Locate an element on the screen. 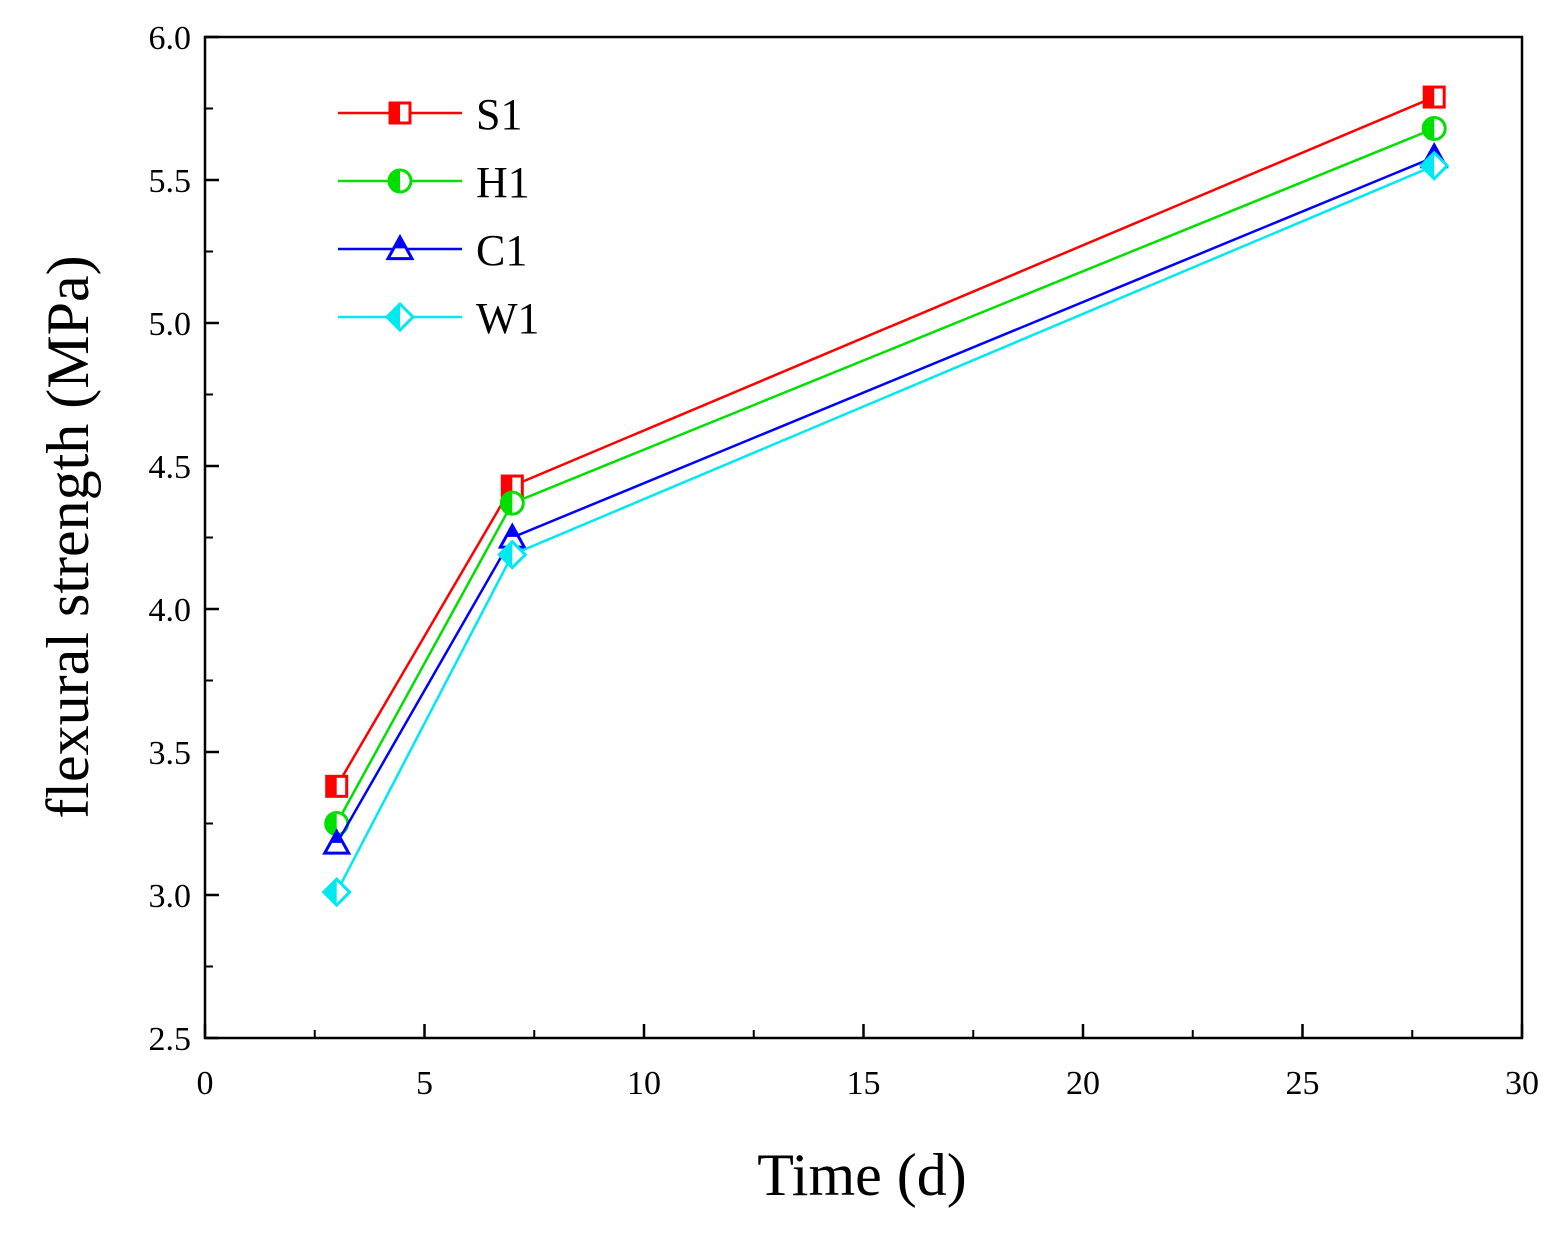 The image size is (1564, 1236). legend-entry-s1: S1 is located at coordinates (430, 114).